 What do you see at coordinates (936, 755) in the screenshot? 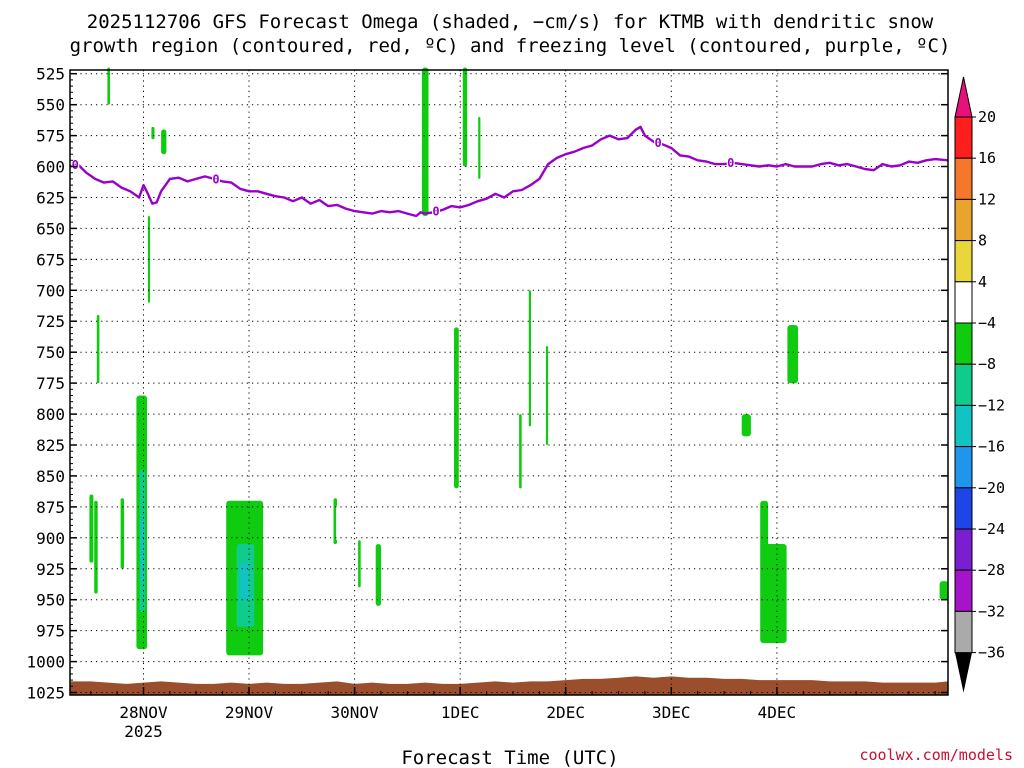
I see `site-credit: coolwx.com/models` at bounding box center [936, 755].